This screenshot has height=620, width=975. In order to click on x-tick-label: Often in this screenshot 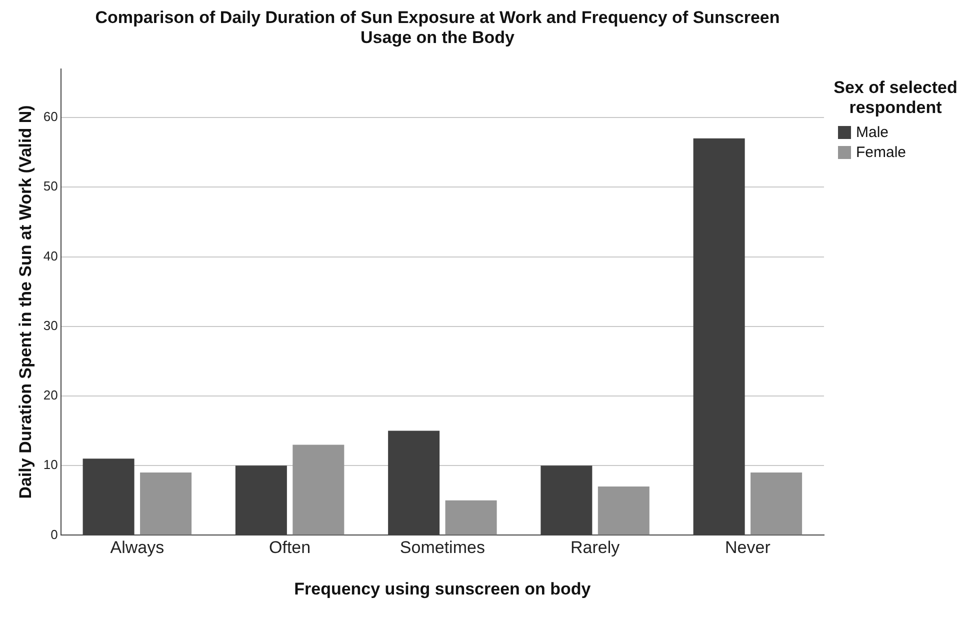, I will do `click(290, 548)`.